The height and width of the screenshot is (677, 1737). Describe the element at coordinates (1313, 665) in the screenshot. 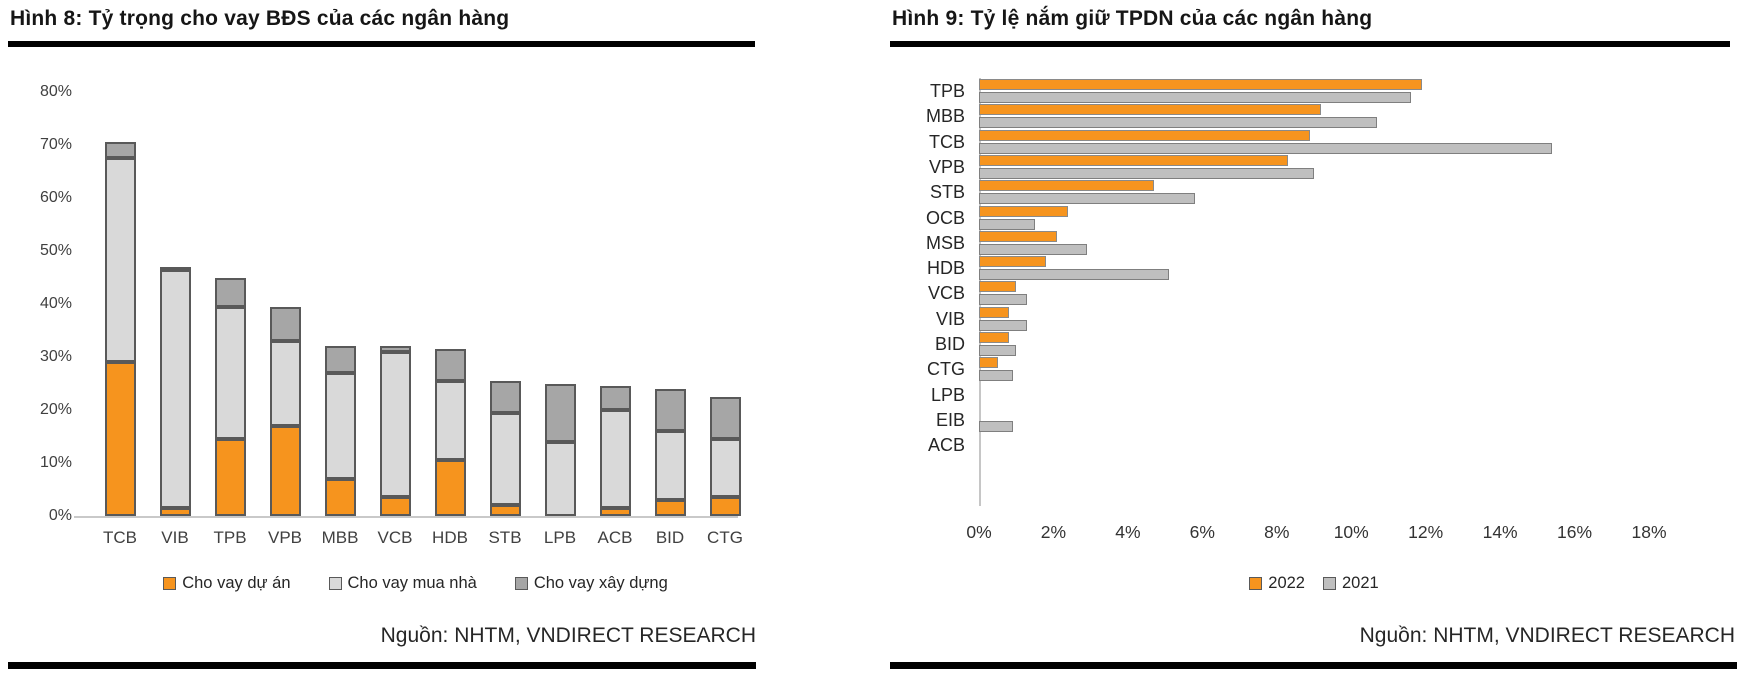

I see `figure-9-bottom-rule` at that location.